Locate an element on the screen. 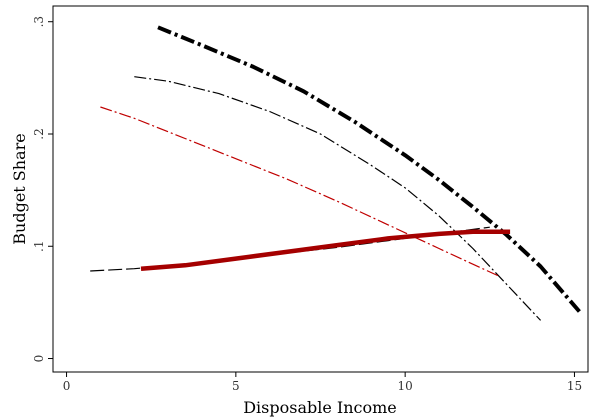  x-tick-label-0: 0 is located at coordinates (67, 386).